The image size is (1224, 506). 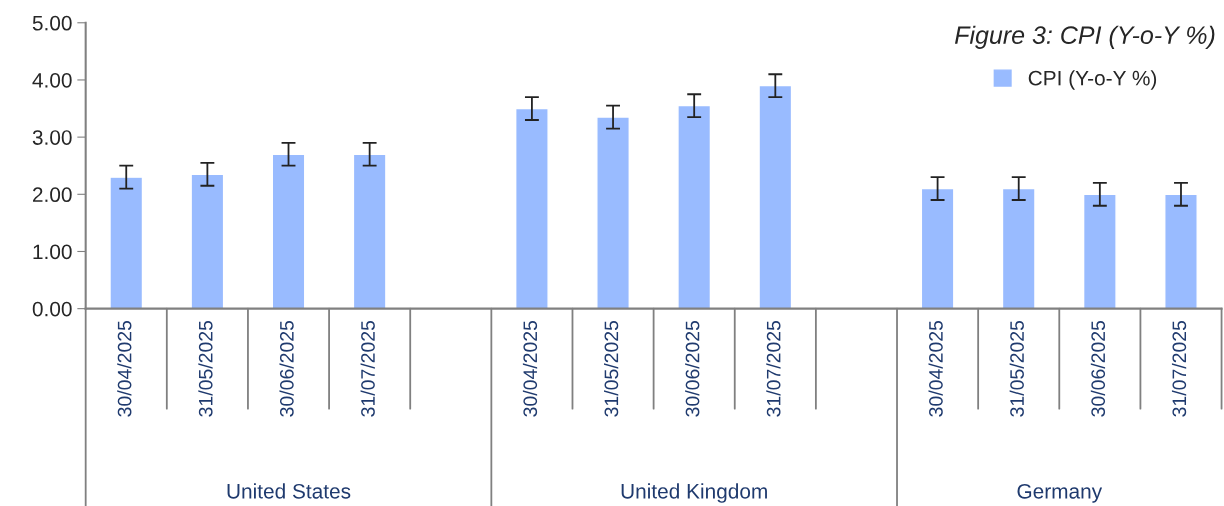 What do you see at coordinates (52, 137) in the screenshot?
I see `y-tick-label: 3.00` at bounding box center [52, 137].